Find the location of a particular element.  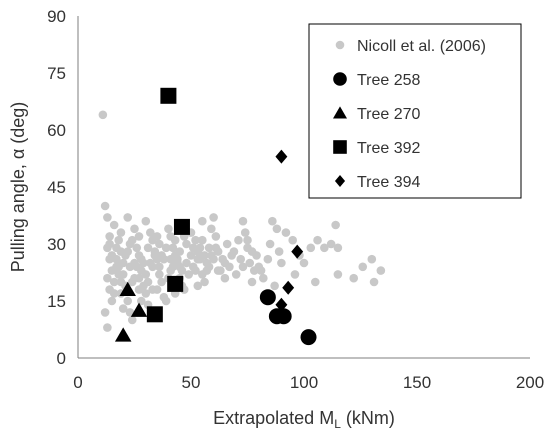

y-tick-label: 15 is located at coordinates (56, 301).